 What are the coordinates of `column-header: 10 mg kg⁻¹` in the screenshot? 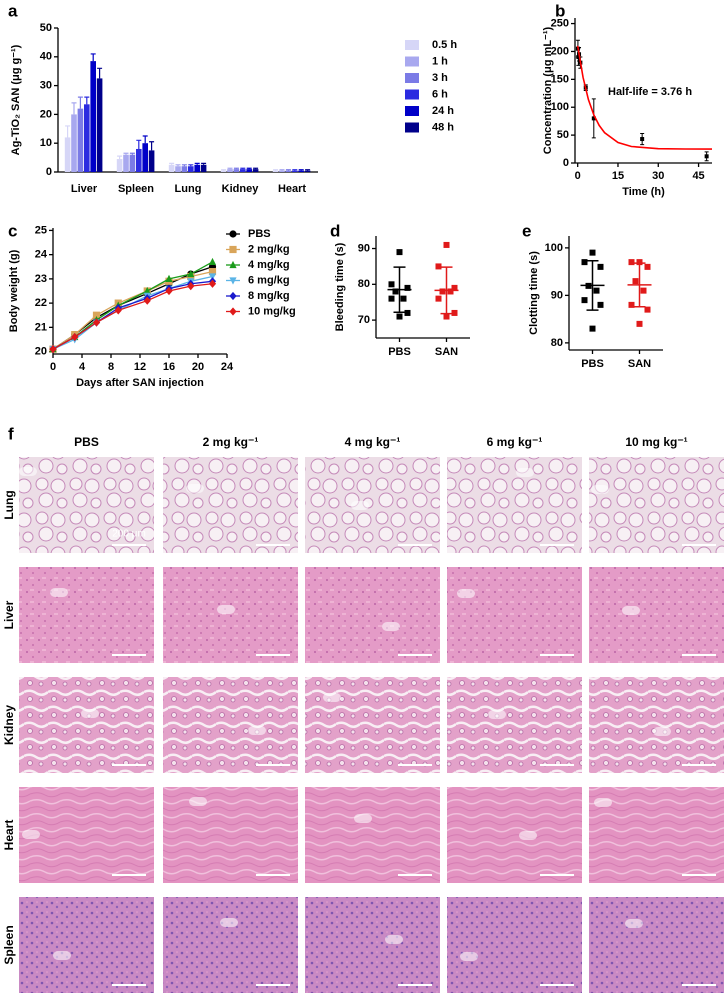 It's located at (656, 442).